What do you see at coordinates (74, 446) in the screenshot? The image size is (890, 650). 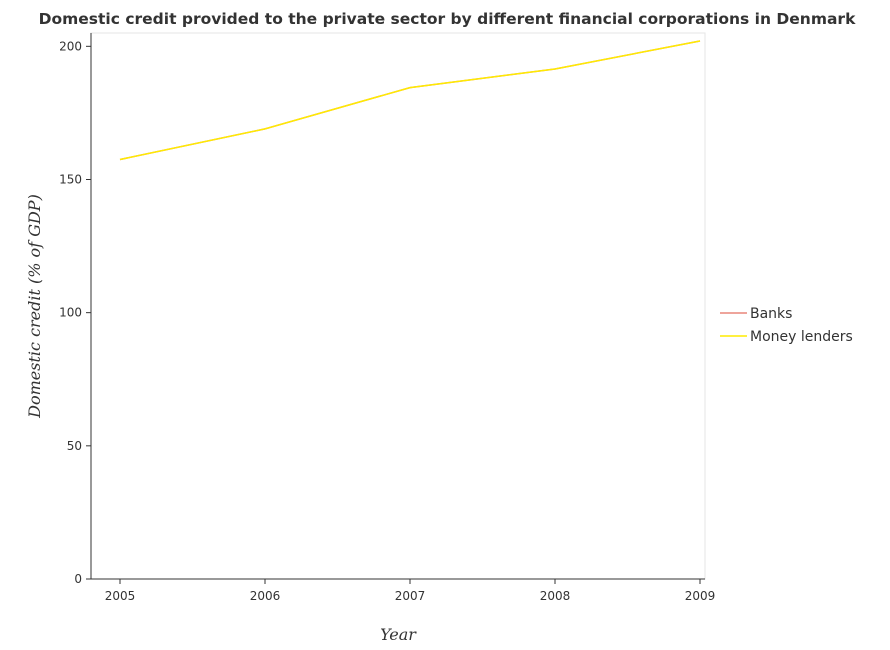 I see `y-tick-label: 50` at bounding box center [74, 446].